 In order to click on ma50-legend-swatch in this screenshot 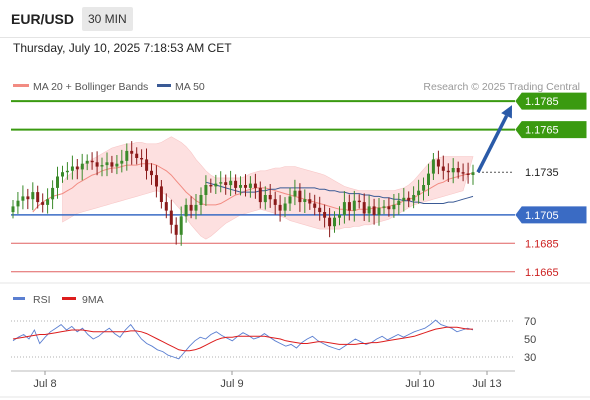, I will do `click(164, 85)`.